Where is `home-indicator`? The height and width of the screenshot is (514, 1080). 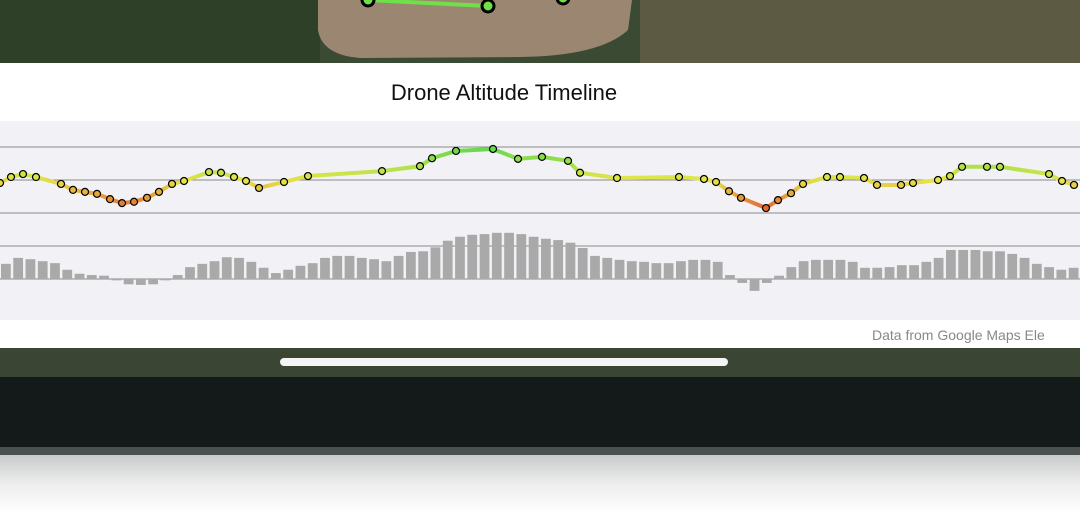 home-indicator is located at coordinates (504, 362).